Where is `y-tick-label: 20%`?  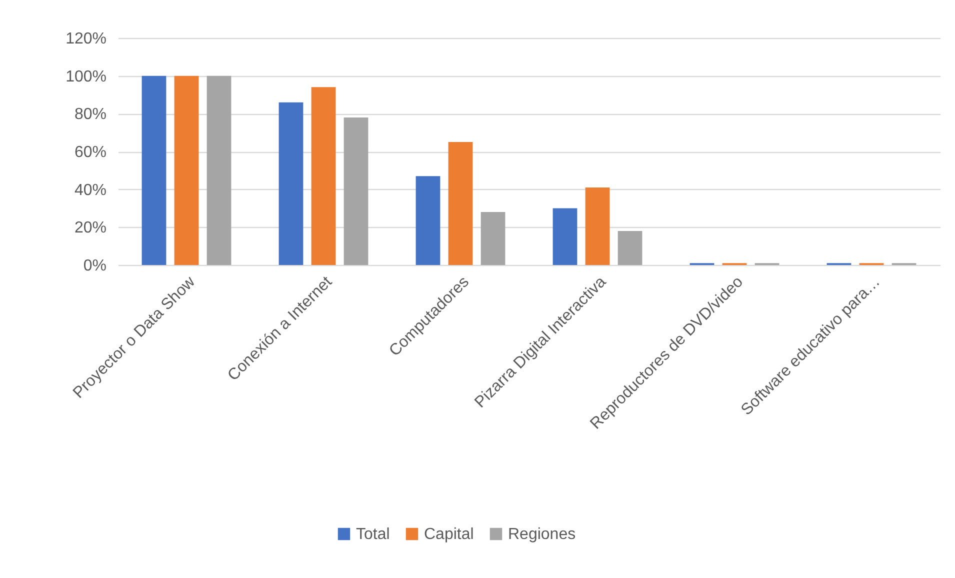
y-tick-label: 20% is located at coordinates (90, 228).